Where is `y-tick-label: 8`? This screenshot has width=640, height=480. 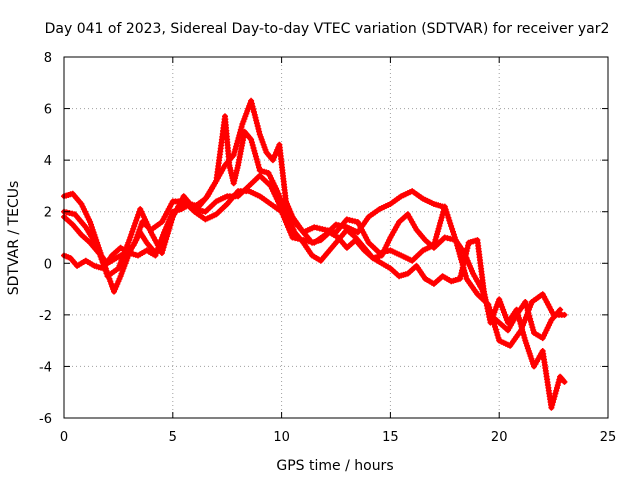 y-tick-label: 8 is located at coordinates (48, 58).